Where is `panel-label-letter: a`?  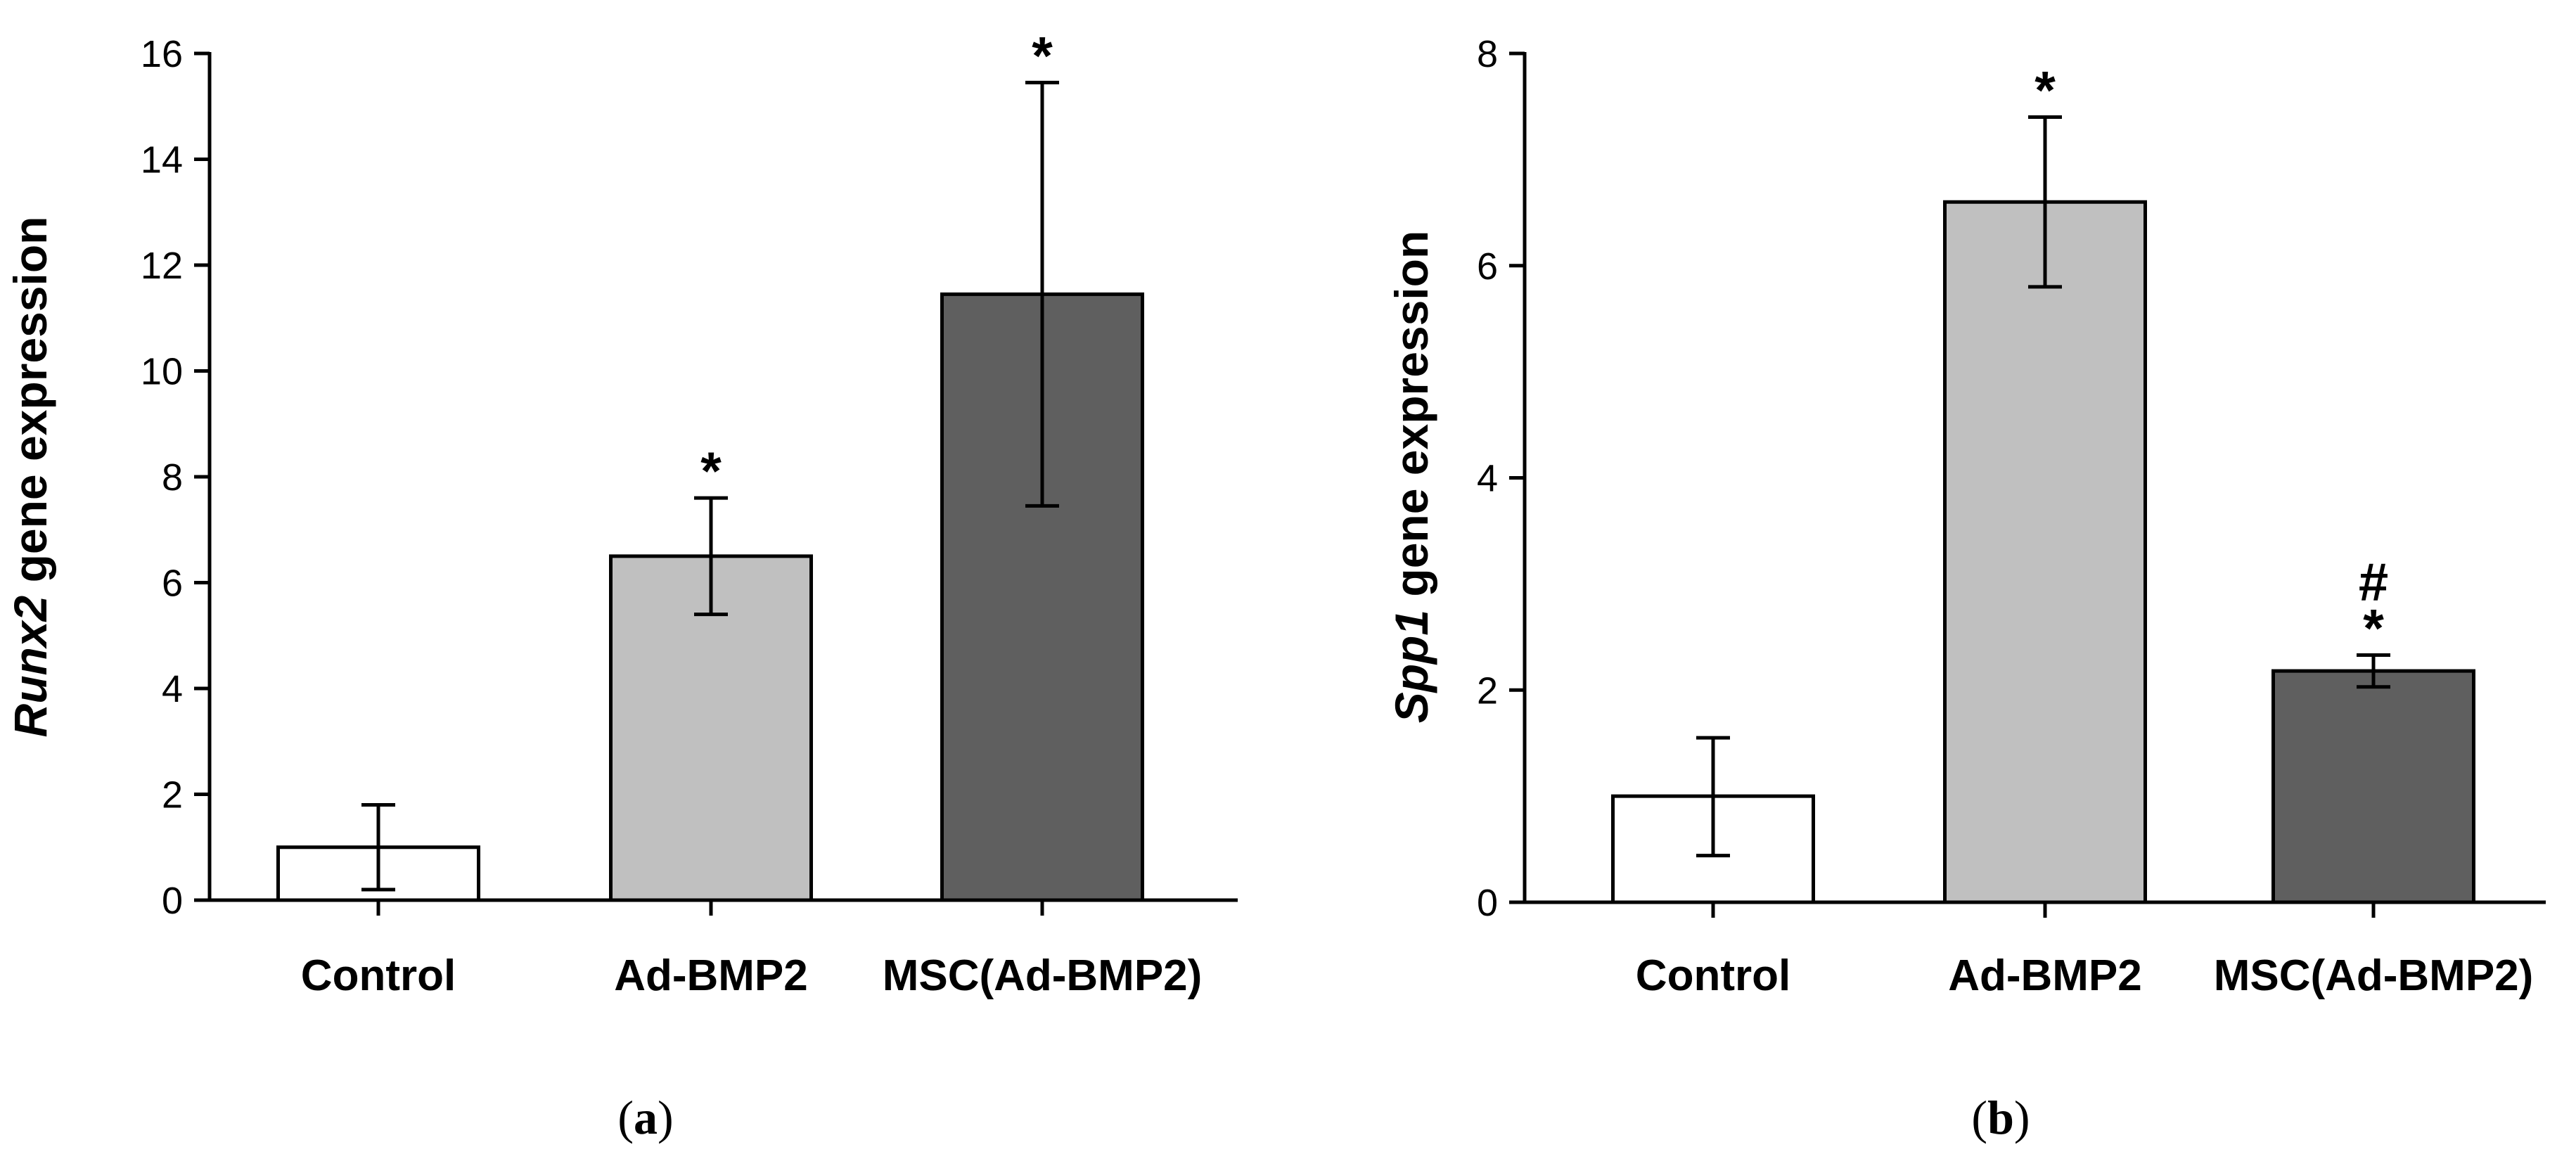 panel-label-letter: a is located at coordinates (646, 1117).